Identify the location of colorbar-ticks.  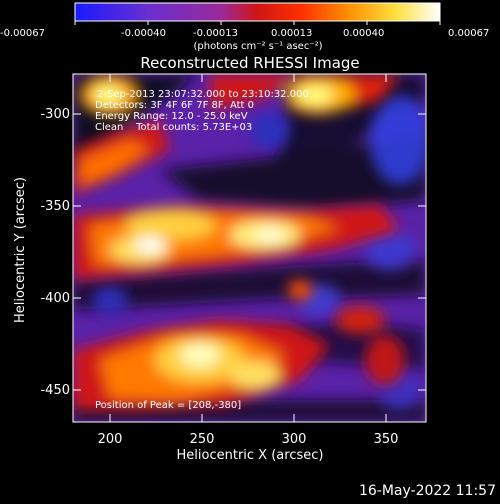
(257, 23).